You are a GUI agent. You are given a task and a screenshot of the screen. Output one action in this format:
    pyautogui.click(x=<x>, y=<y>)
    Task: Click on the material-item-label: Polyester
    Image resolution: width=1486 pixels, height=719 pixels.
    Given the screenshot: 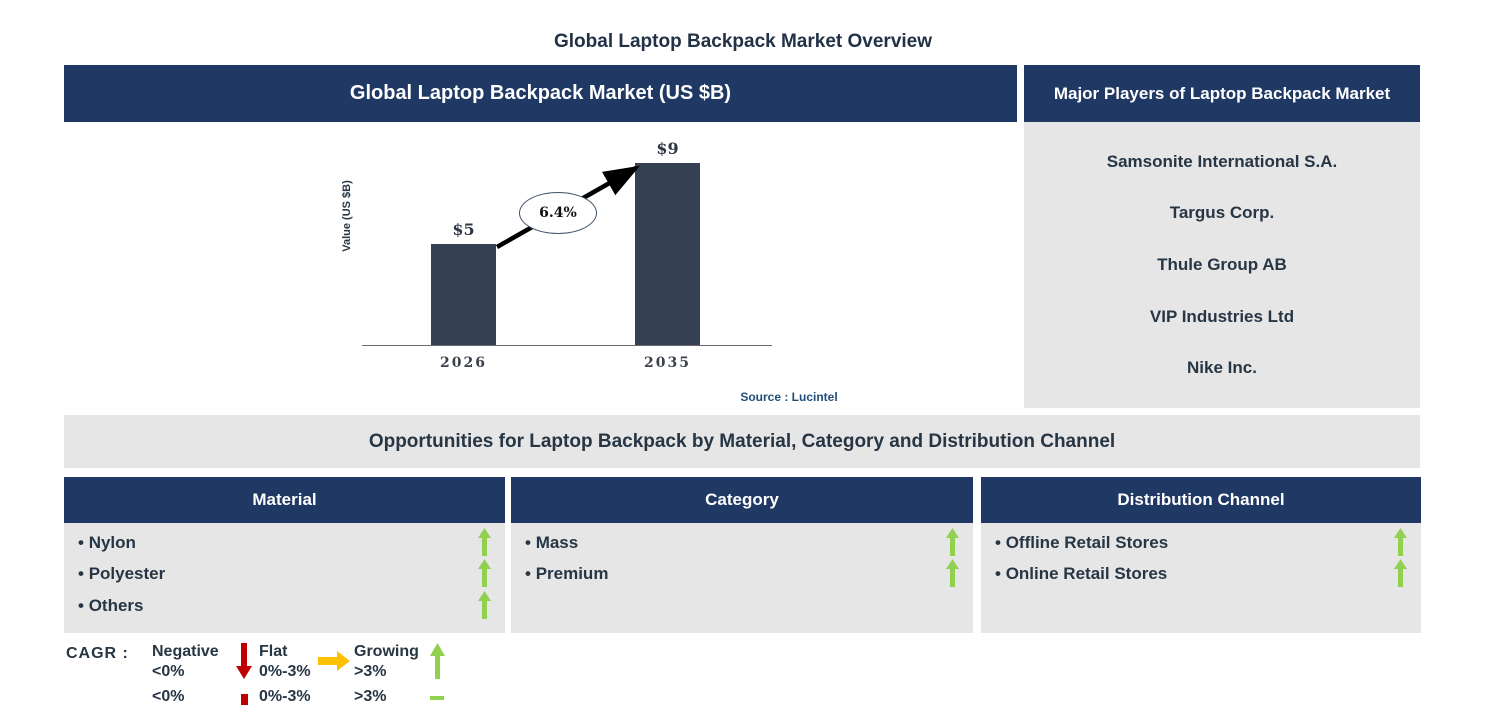 What is the action you would take?
    pyautogui.click(x=122, y=574)
    